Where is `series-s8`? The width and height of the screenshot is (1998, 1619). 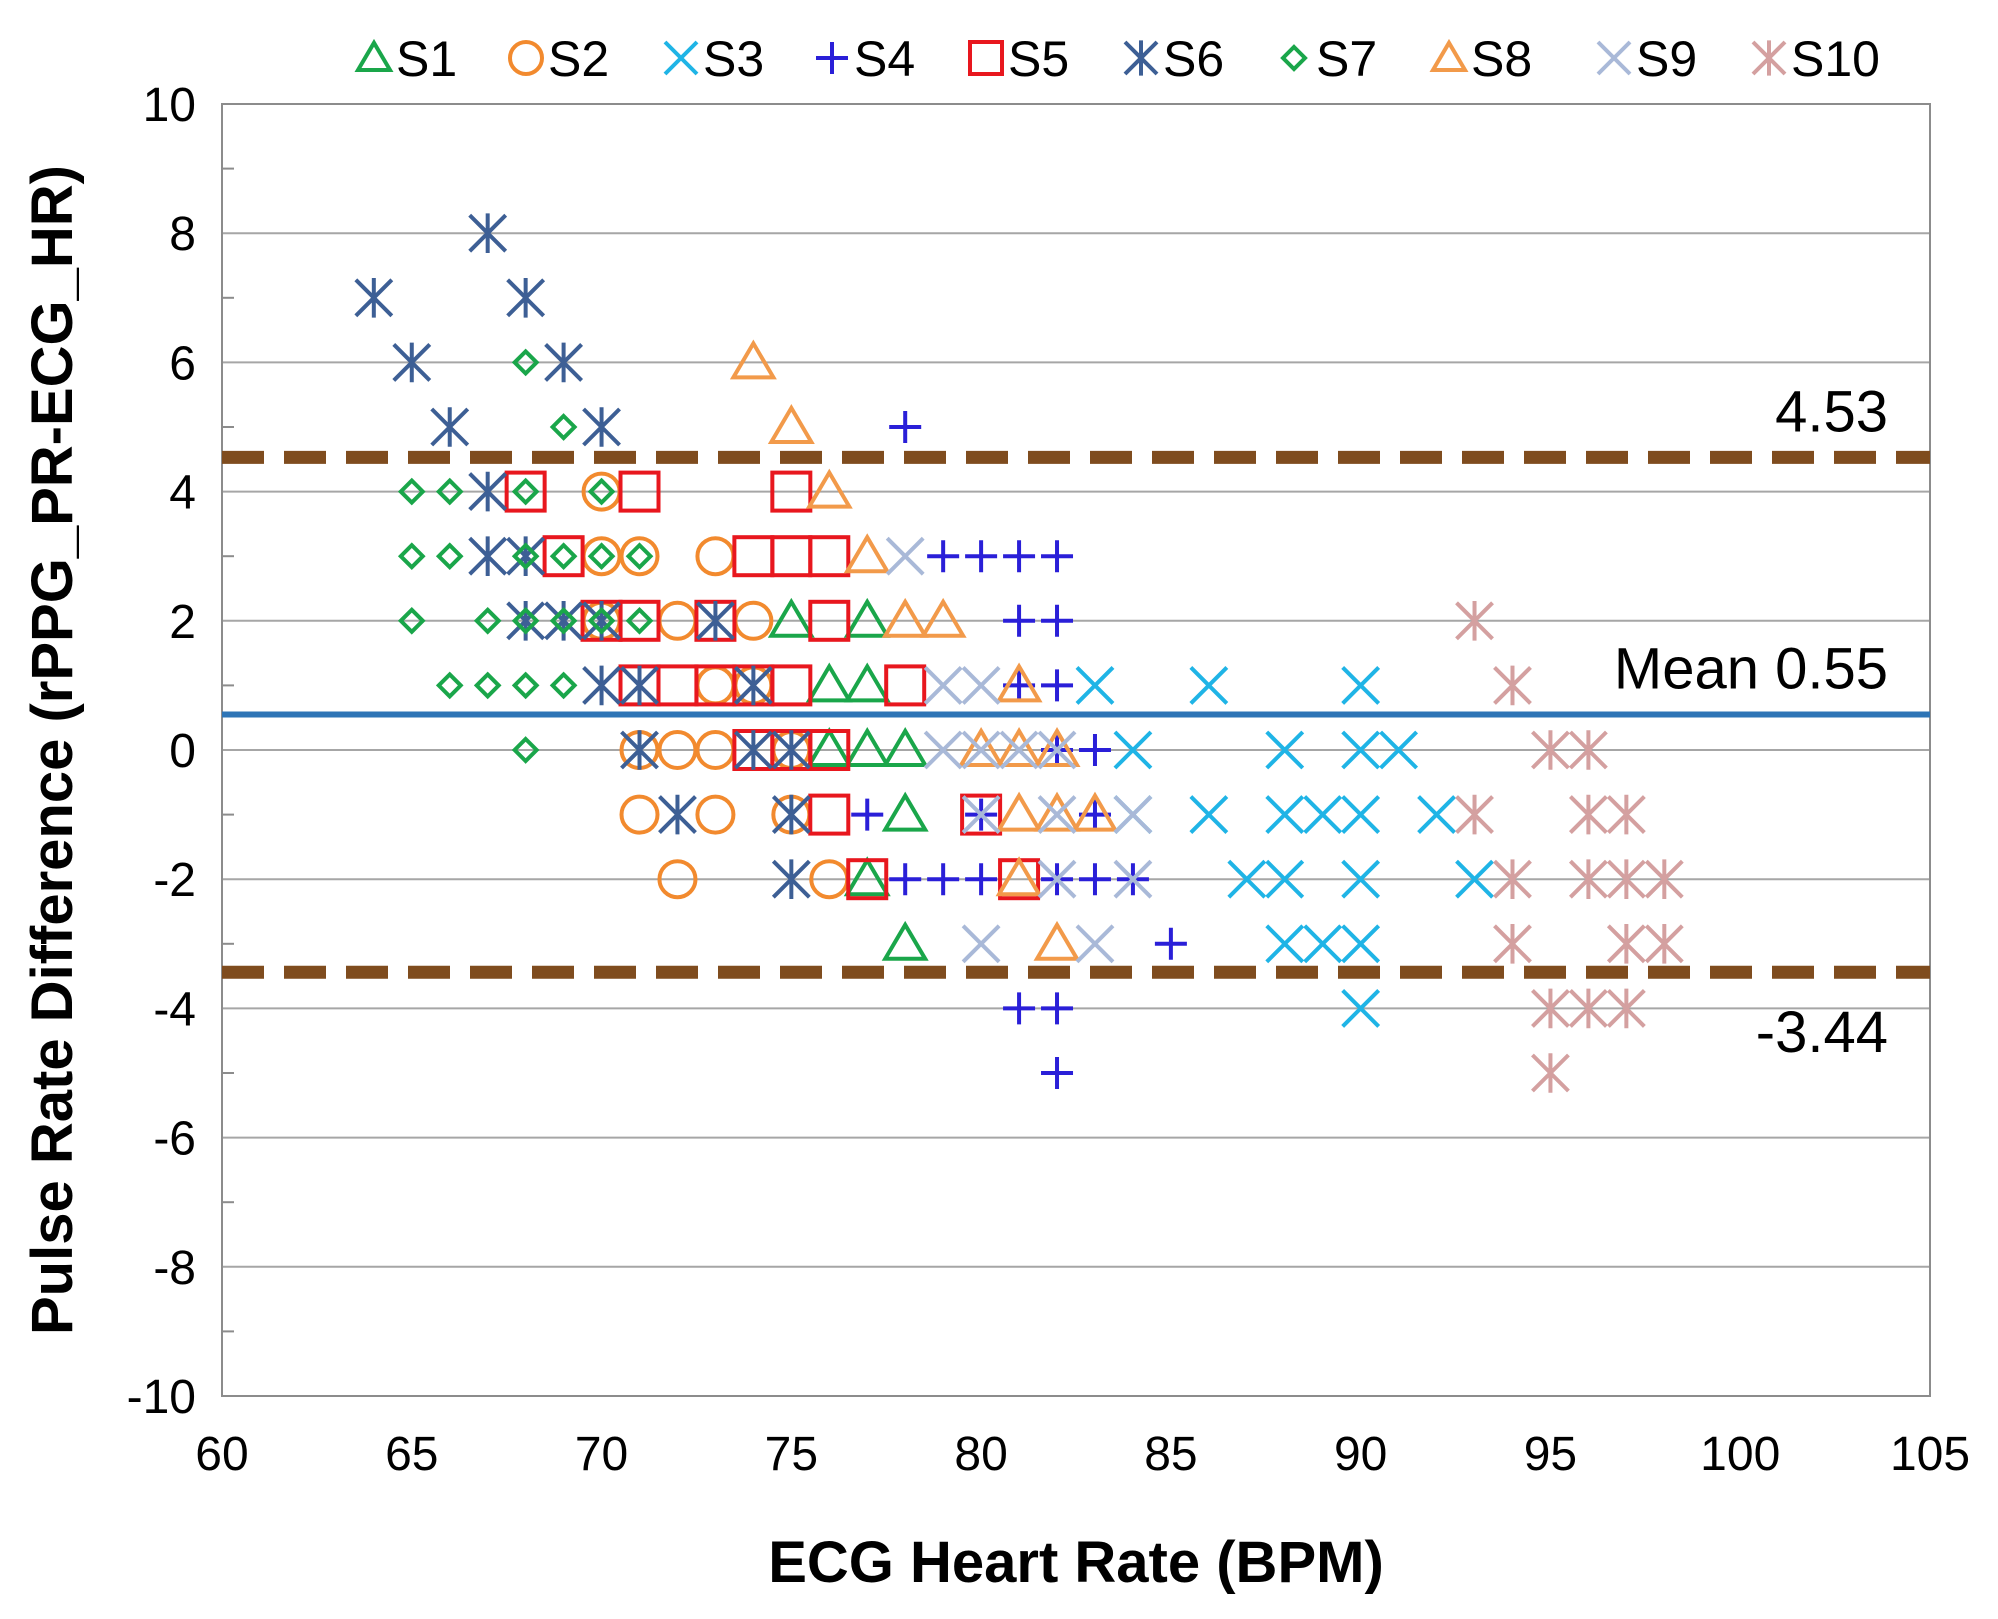
series-s8 is located at coordinates (924, 650).